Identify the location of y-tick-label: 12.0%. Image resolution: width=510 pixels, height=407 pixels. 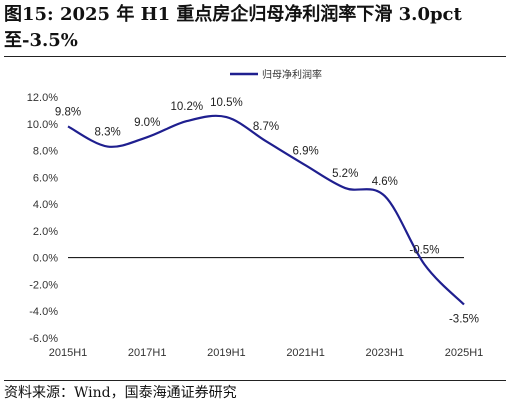
(42, 98).